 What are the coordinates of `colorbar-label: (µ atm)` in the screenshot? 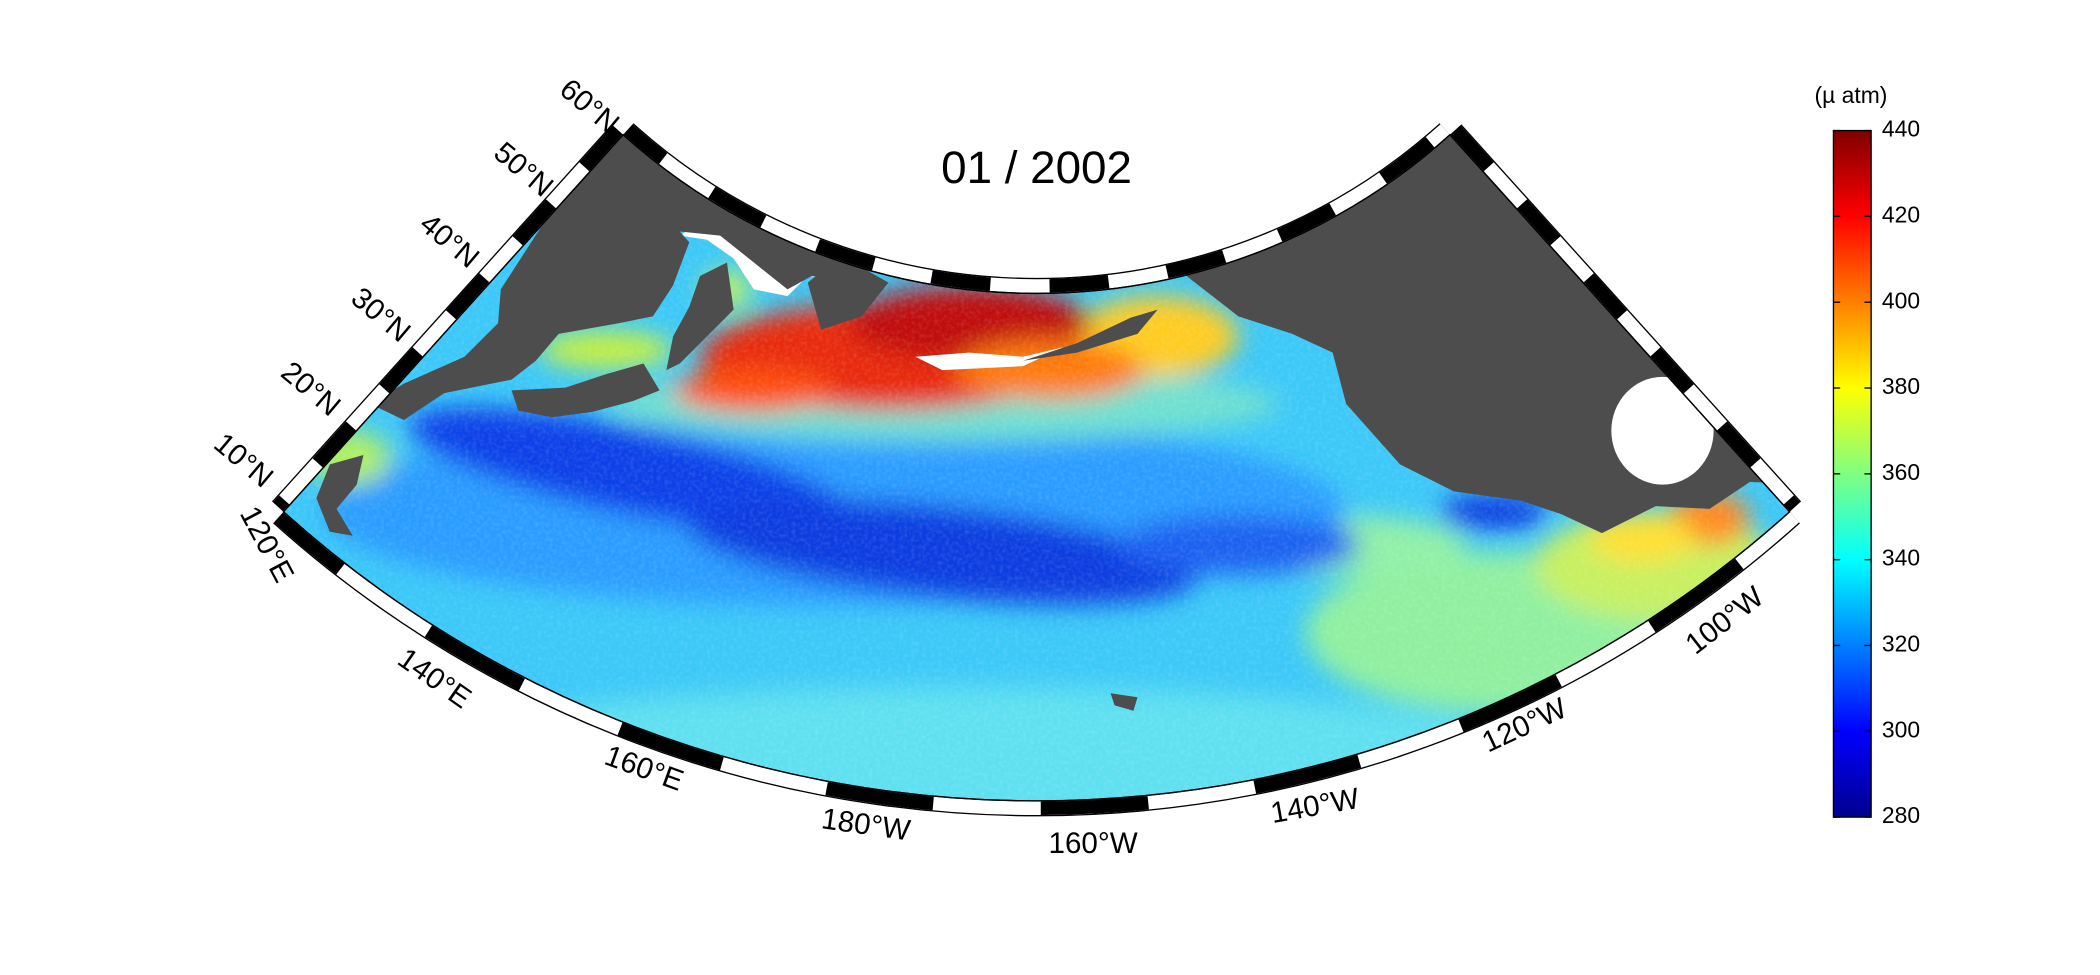 It's located at (1850, 95).